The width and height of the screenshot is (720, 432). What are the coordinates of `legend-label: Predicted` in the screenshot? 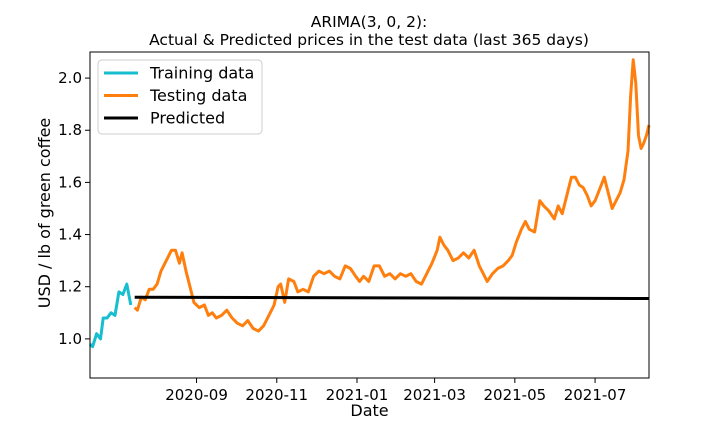 It's located at (187, 118).